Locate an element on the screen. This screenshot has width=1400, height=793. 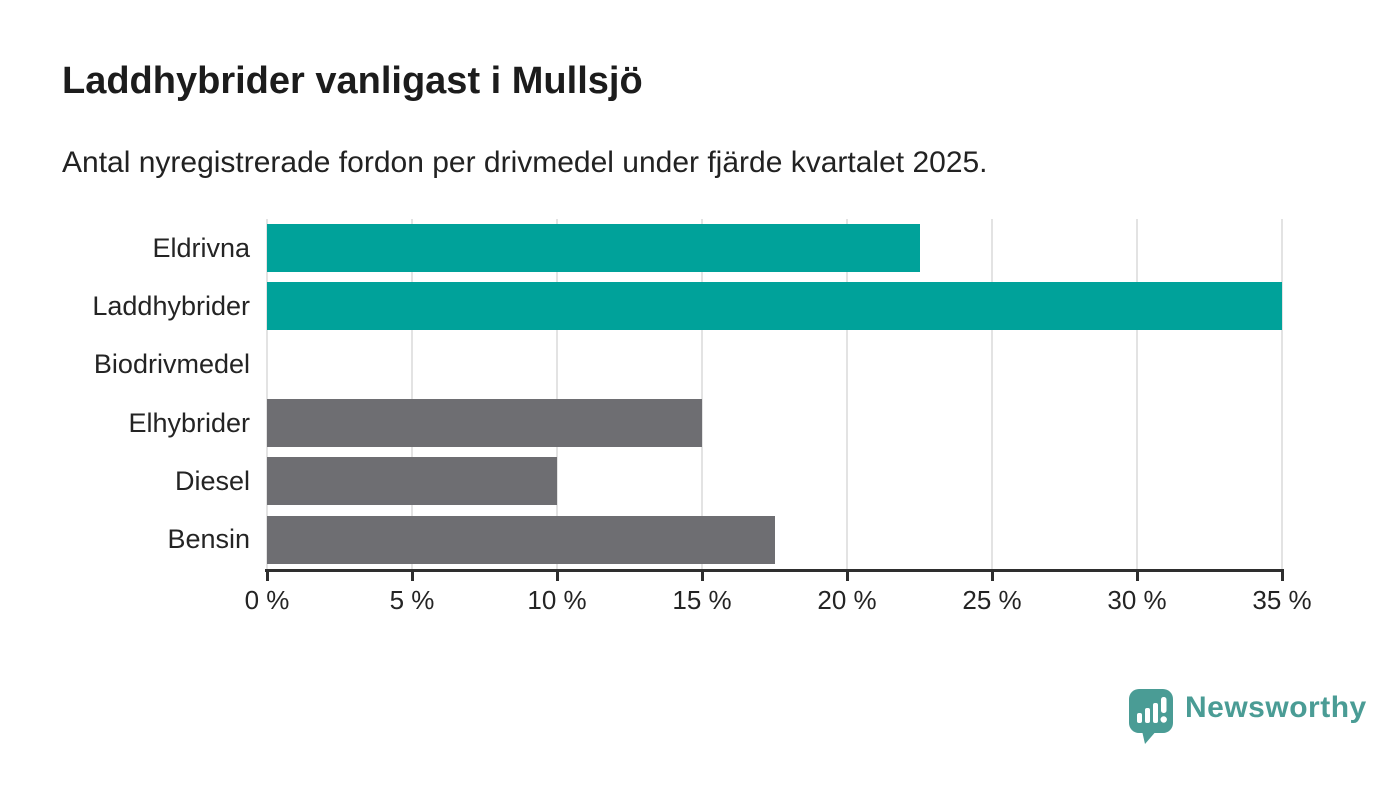
chart-row: Diesel is located at coordinates (700, 481).